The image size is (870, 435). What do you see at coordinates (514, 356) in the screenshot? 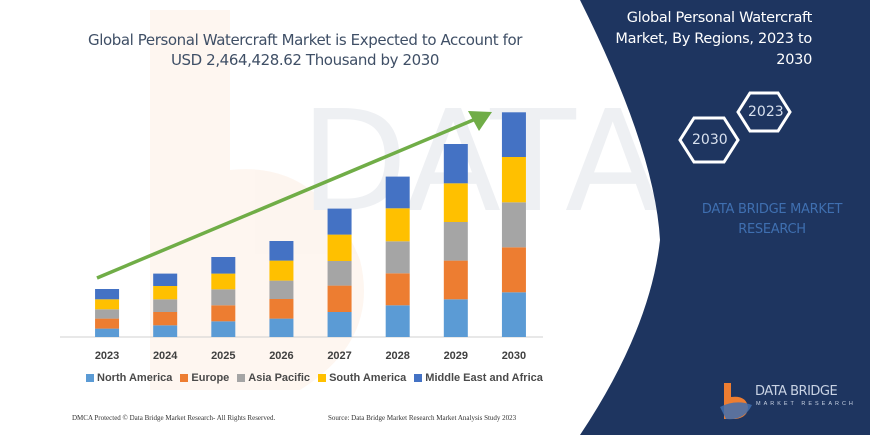
I see `x-tick-label: 2030` at bounding box center [514, 356].